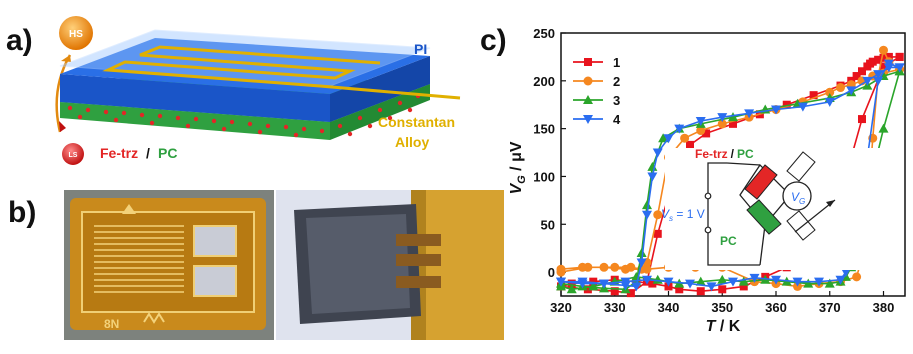 This screenshot has width=913, height=354. Describe the element at coordinates (616, 81) in the screenshot. I see `legend-label-2: 2` at that location.